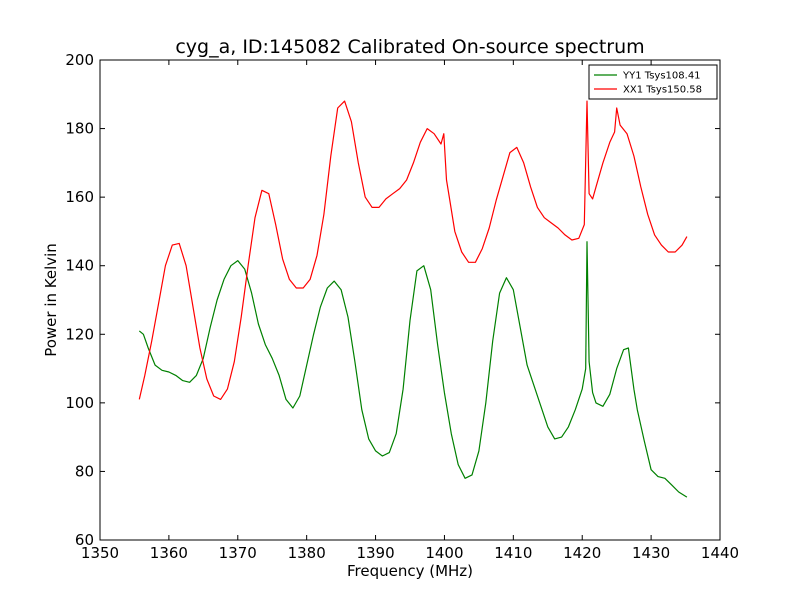 This screenshot has width=800, height=600. I want to click on legend-entries: YY1 Tsys108.41 XX1 Tsys150.58, so click(648, 83).